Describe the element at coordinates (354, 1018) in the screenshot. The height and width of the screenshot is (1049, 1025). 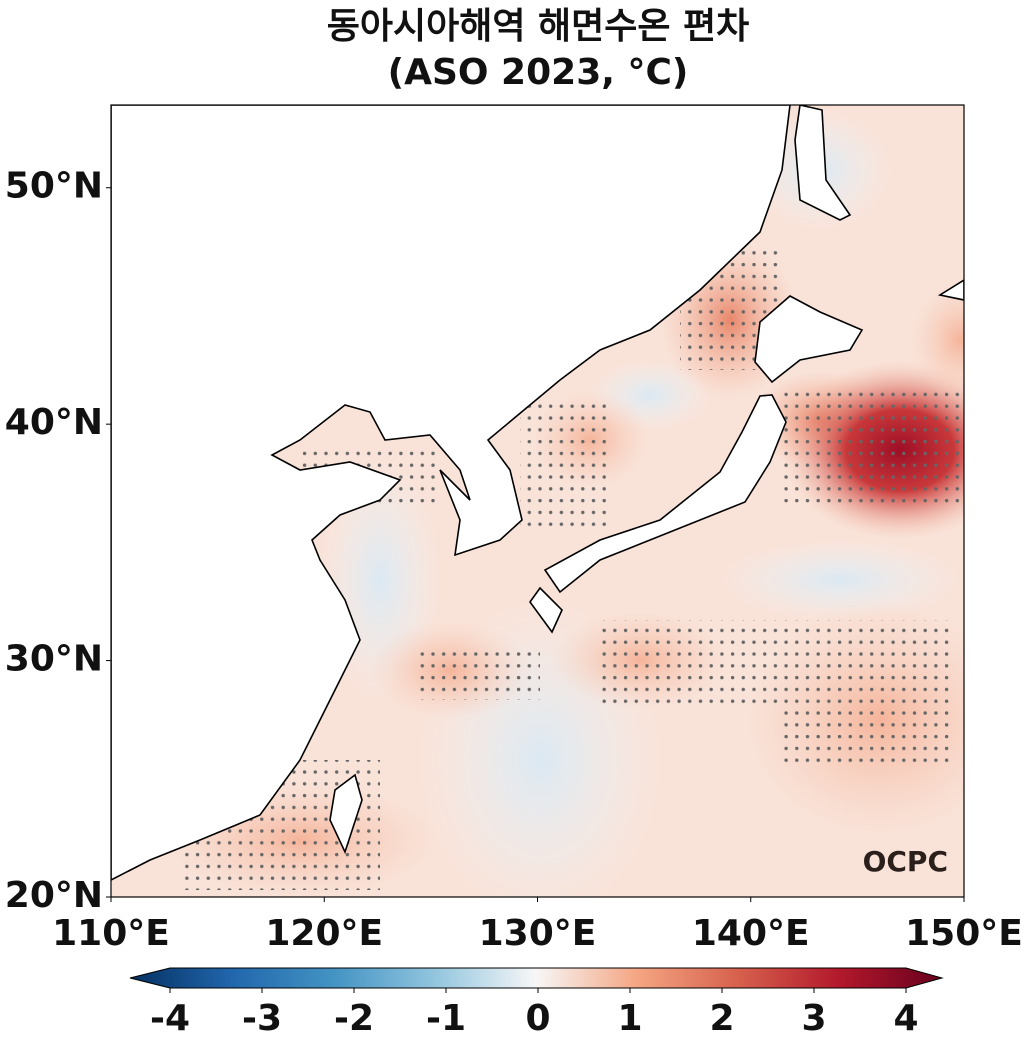
I see `colorbar-tick-label: -2` at that location.